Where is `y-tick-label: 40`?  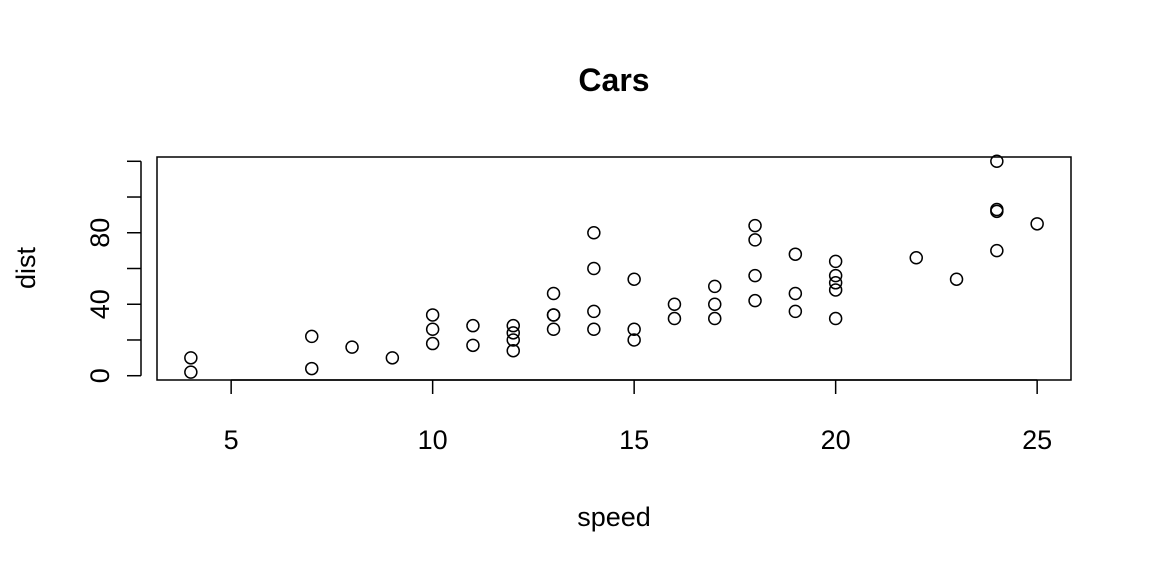
y-tick-label: 40 is located at coordinates (100, 304).